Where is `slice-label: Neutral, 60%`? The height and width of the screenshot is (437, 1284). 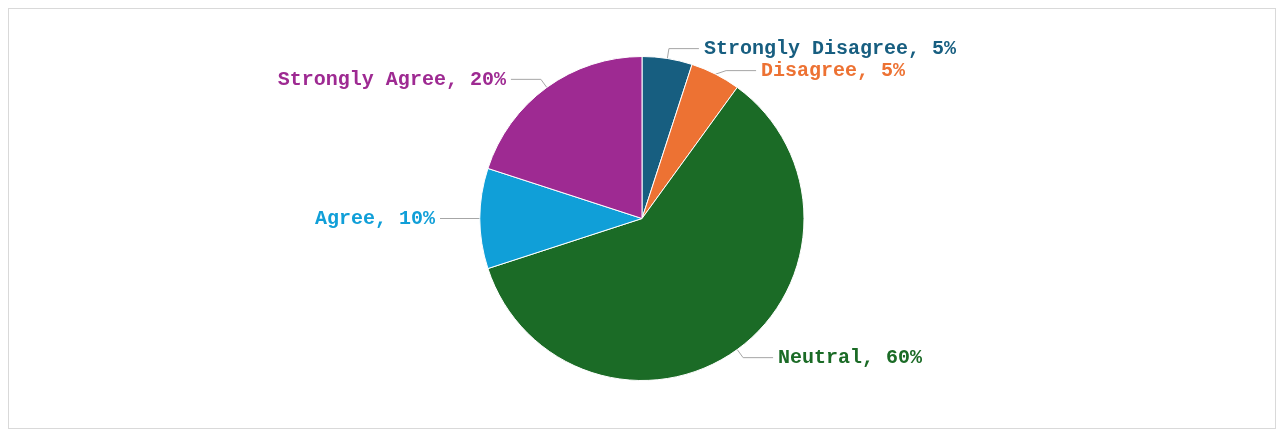 slice-label: Neutral, 60% is located at coordinates (851, 358).